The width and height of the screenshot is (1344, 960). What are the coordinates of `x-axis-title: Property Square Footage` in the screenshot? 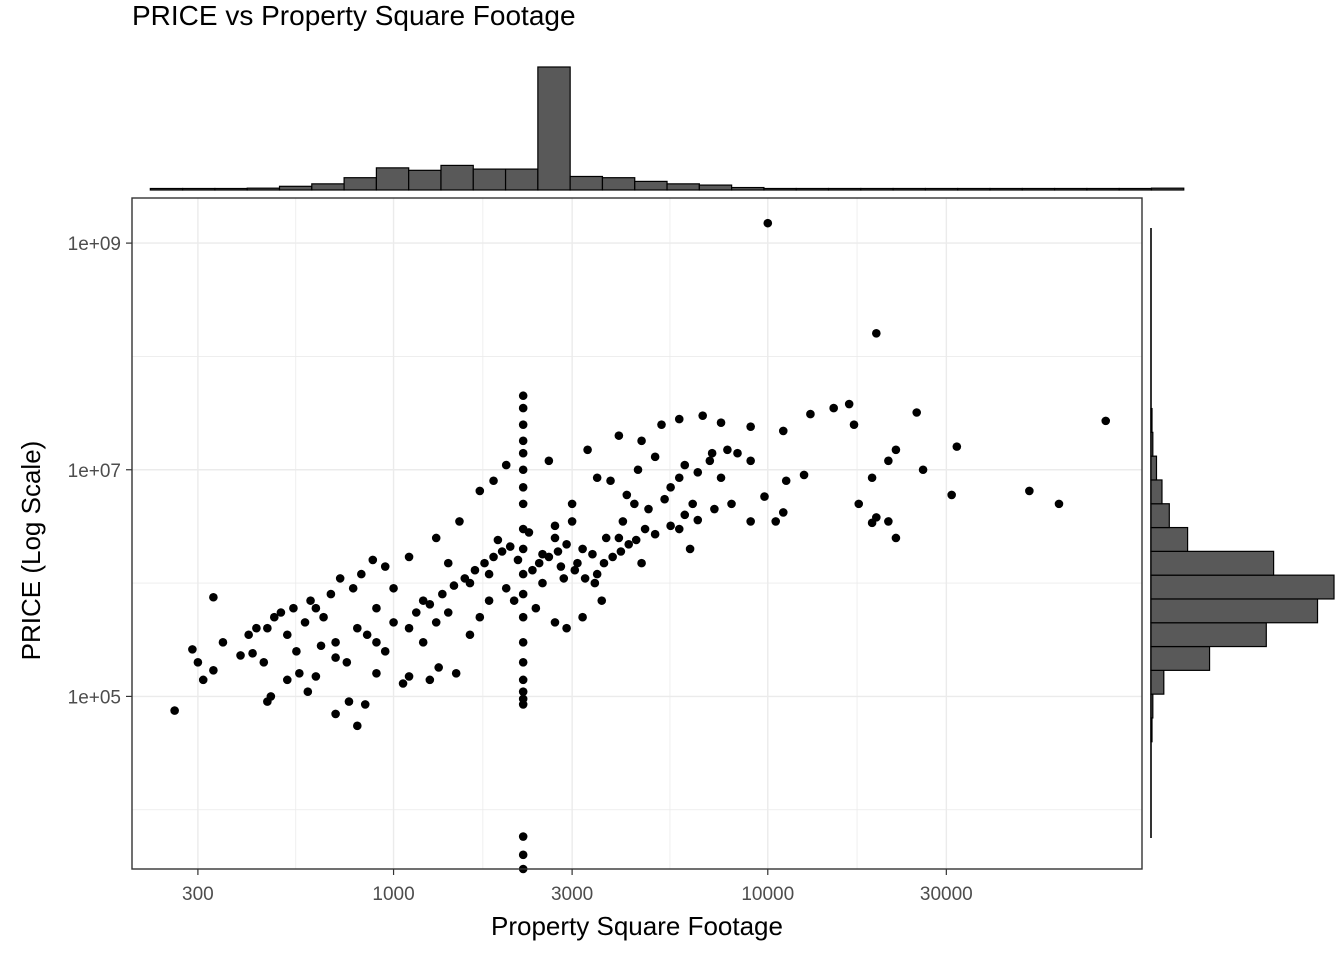 It's located at (637, 926).